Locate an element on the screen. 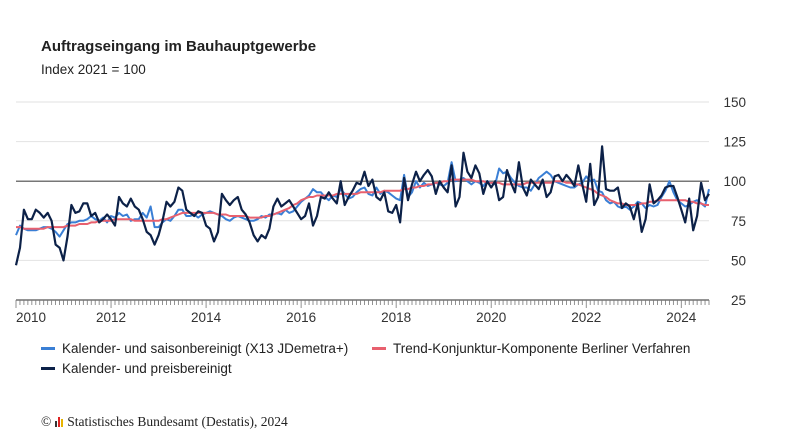 The image size is (788, 443). y-tick-label: 150 is located at coordinates (734, 102).